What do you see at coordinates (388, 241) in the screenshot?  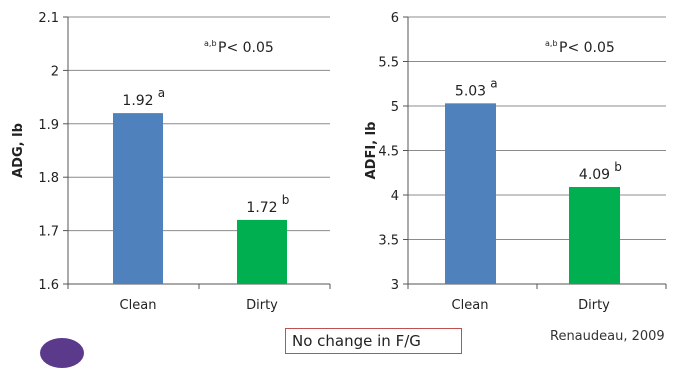 I see `adfi-tick-label: 3.5` at bounding box center [388, 241].